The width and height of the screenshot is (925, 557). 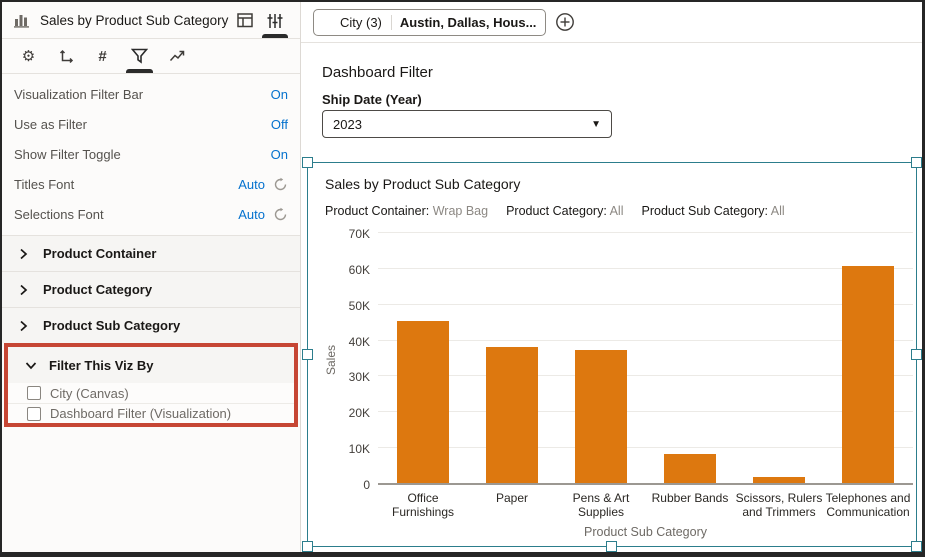 I want to click on filter-checkbox-row: Dashboard Filter (Visualization), so click(x=151, y=413).